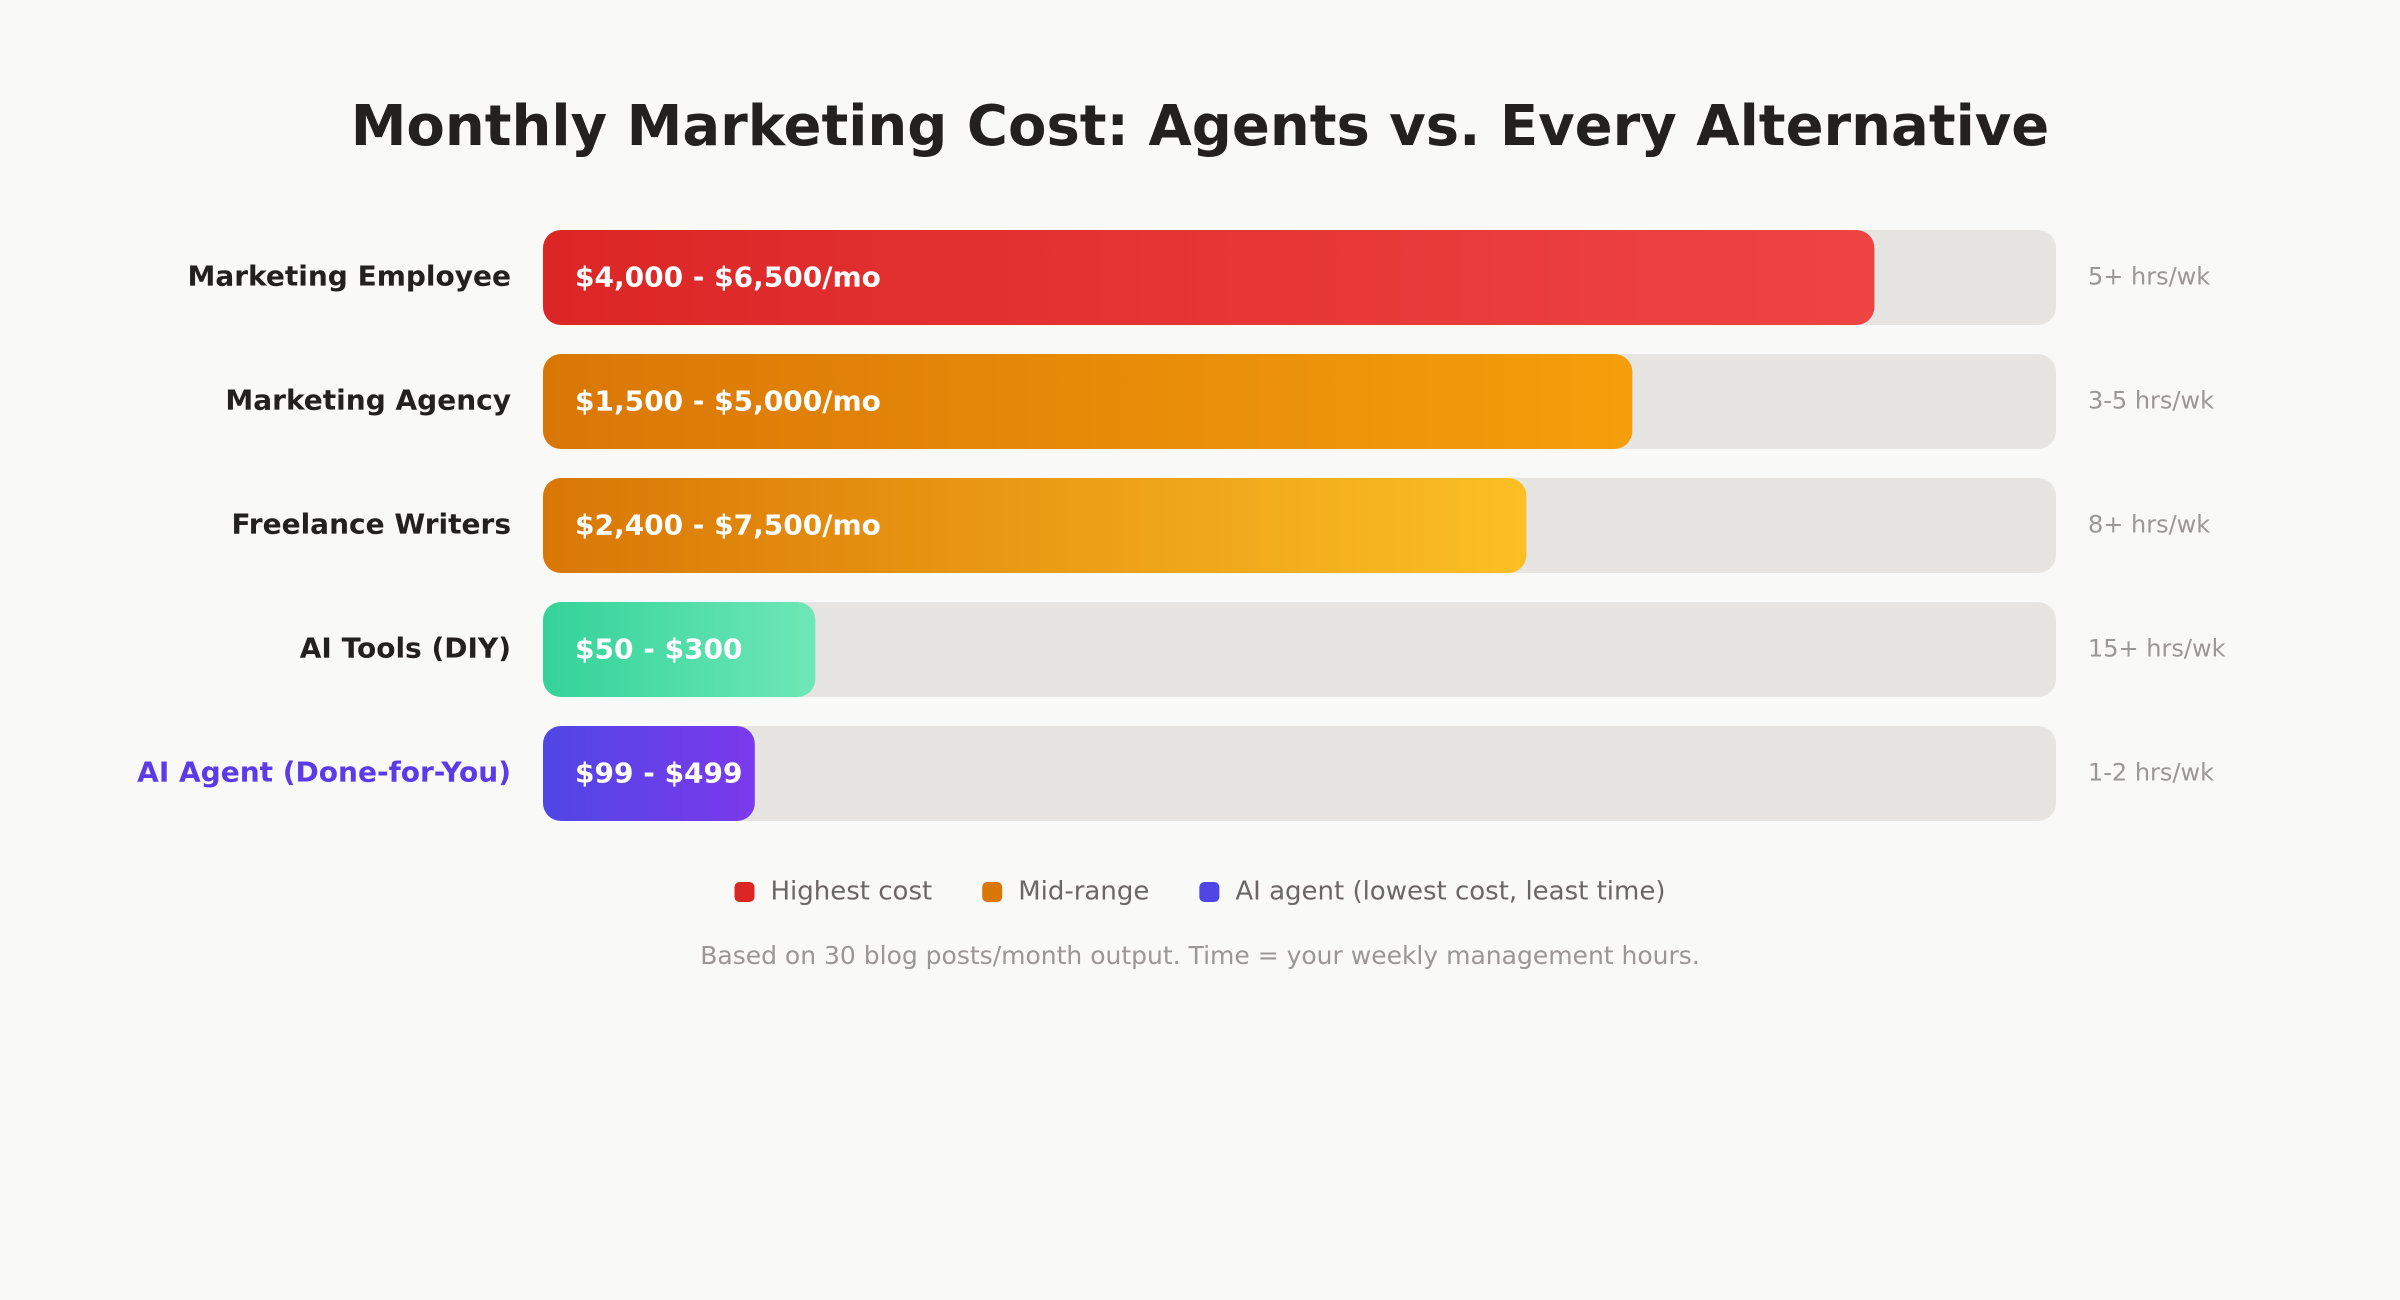 The image size is (2400, 1300). I want to click on category-label: Freelance Writers, so click(371, 524).